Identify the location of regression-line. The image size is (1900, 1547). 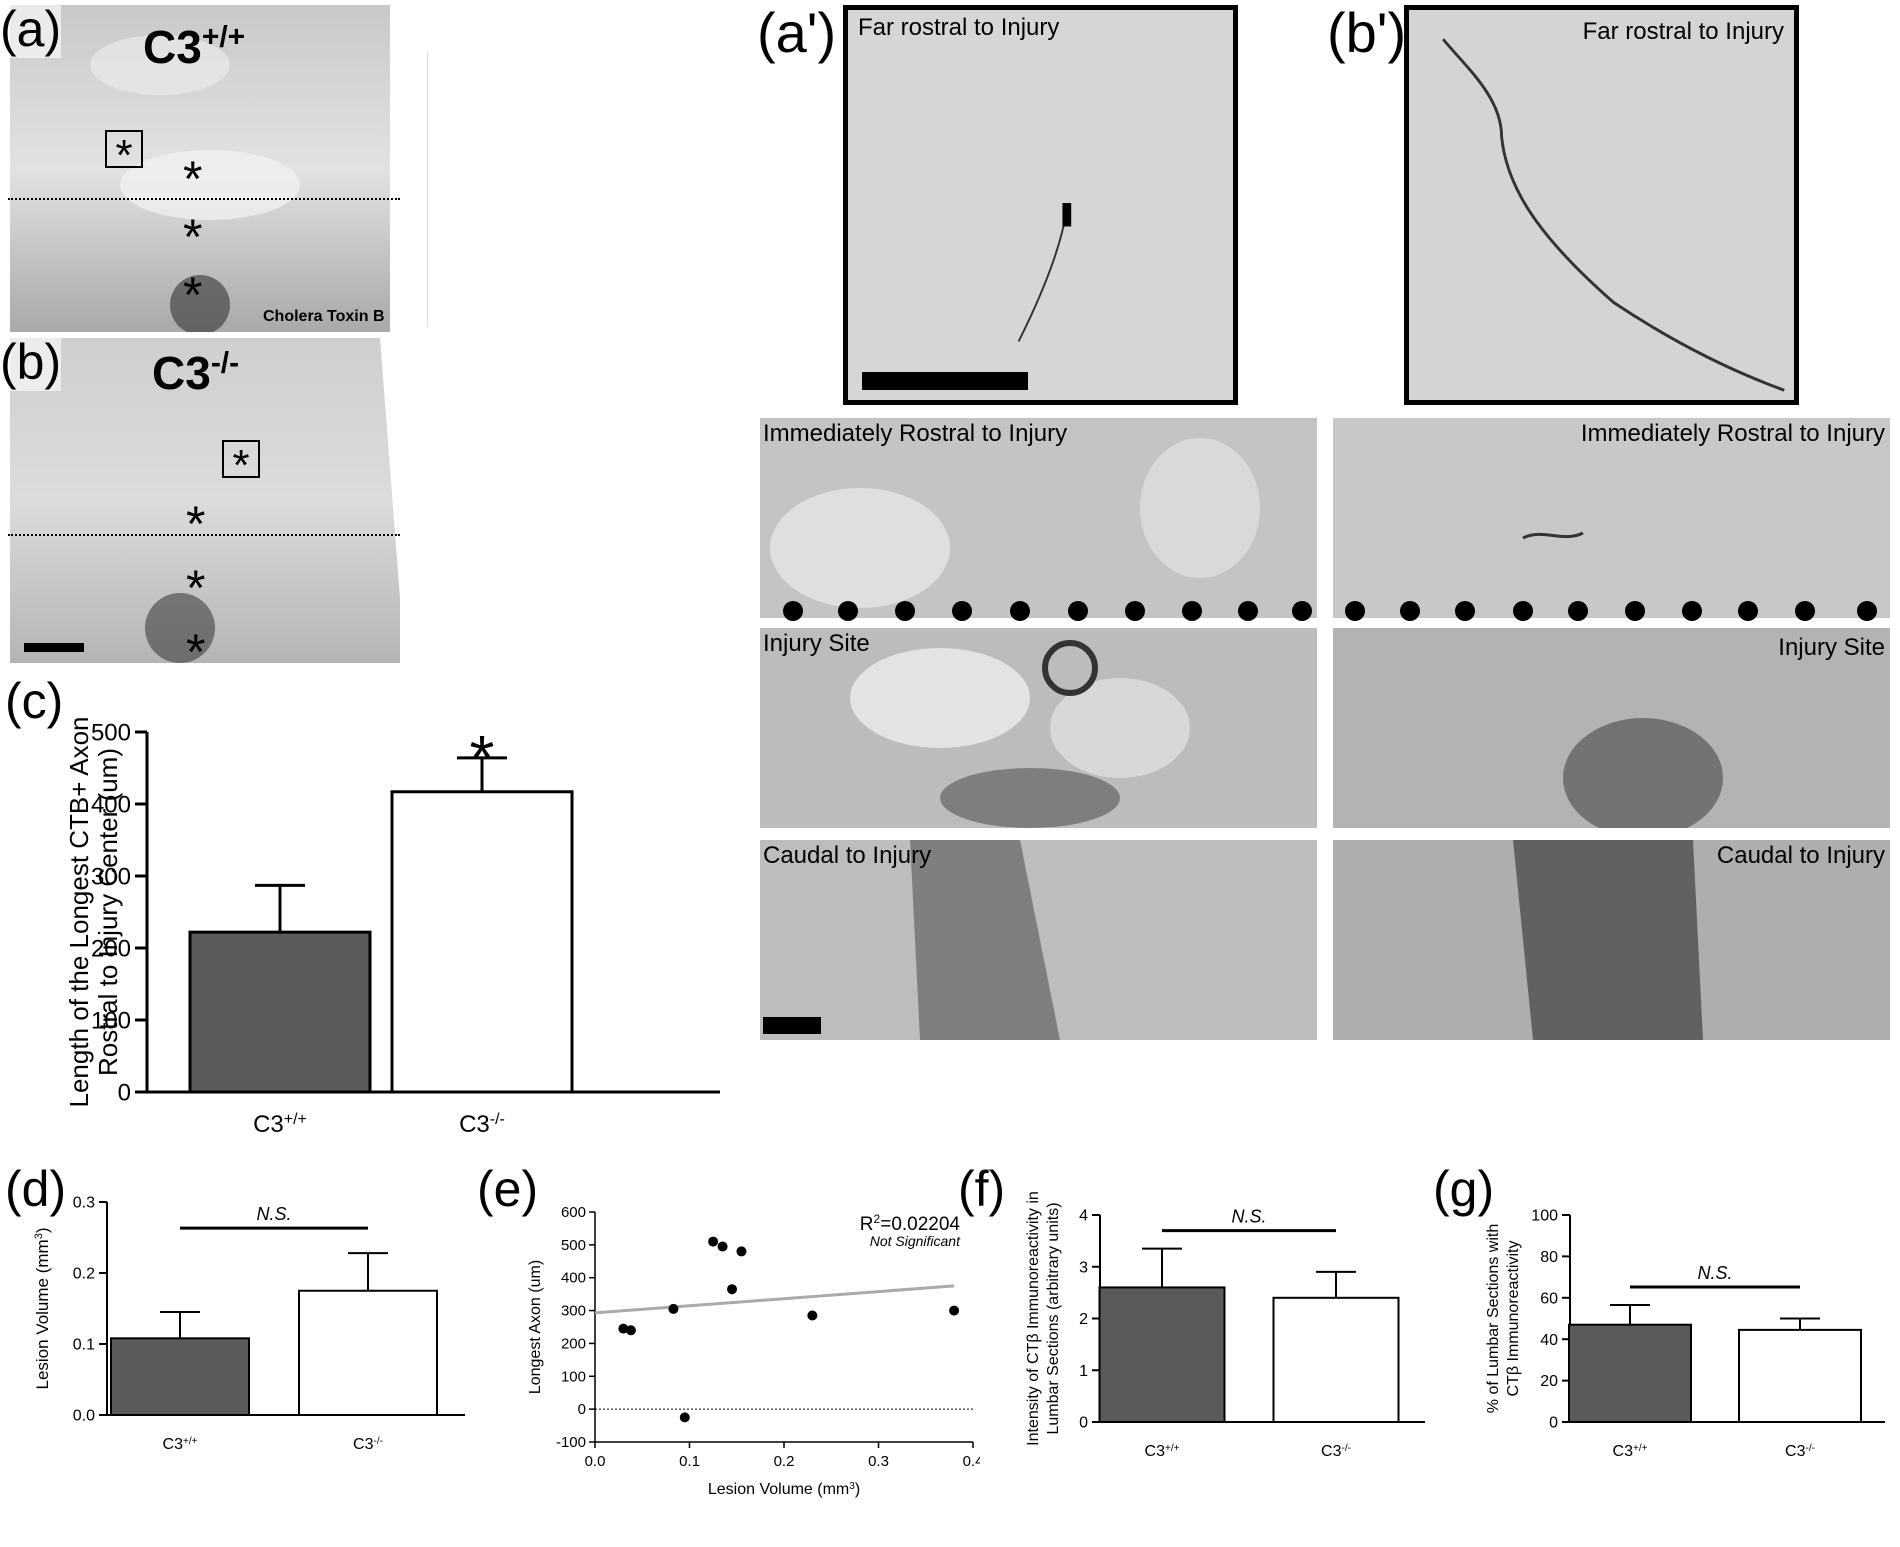
(774, 1299).